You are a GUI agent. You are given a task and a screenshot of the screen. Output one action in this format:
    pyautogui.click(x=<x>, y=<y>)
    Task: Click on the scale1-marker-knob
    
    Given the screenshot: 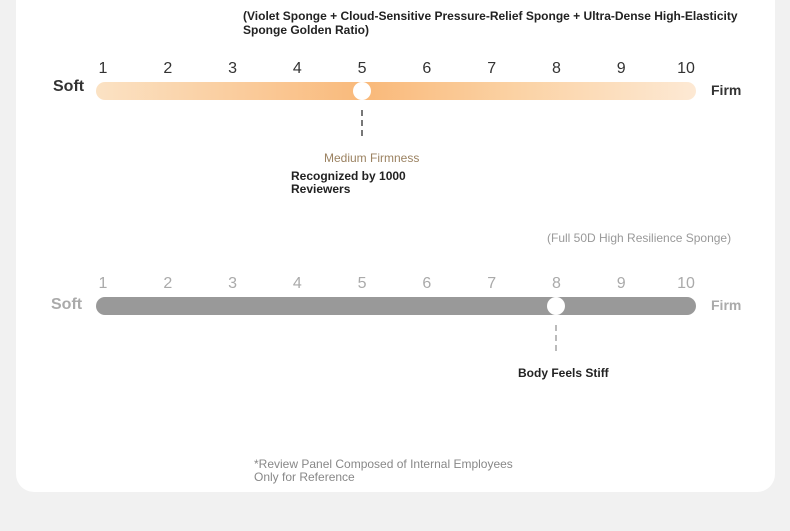 What is the action you would take?
    pyautogui.click(x=362, y=91)
    